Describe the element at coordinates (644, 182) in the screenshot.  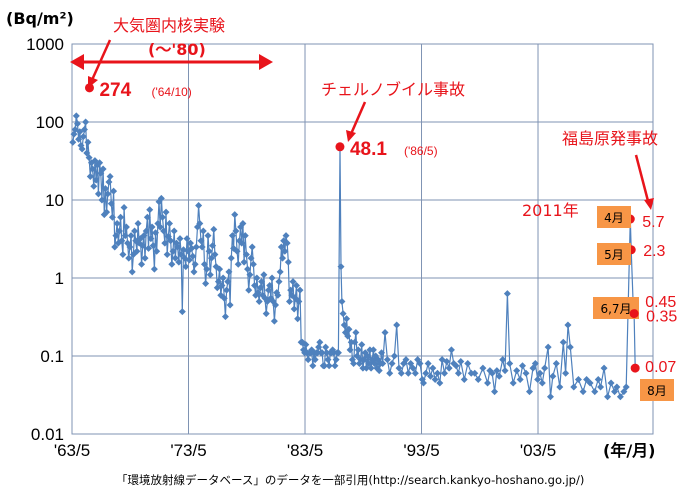
I see `arrow-to-fukushima` at that location.